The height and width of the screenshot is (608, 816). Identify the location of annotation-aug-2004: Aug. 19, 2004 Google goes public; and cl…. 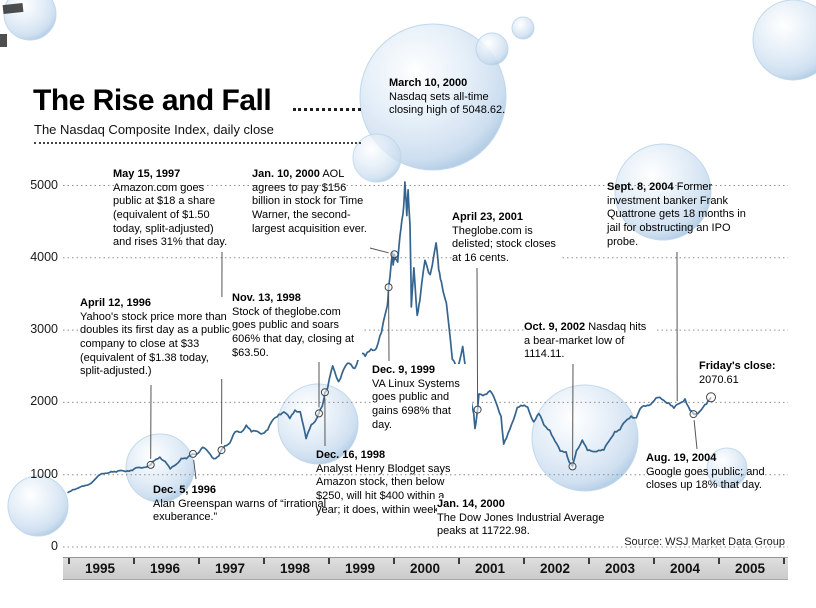
(716, 472).